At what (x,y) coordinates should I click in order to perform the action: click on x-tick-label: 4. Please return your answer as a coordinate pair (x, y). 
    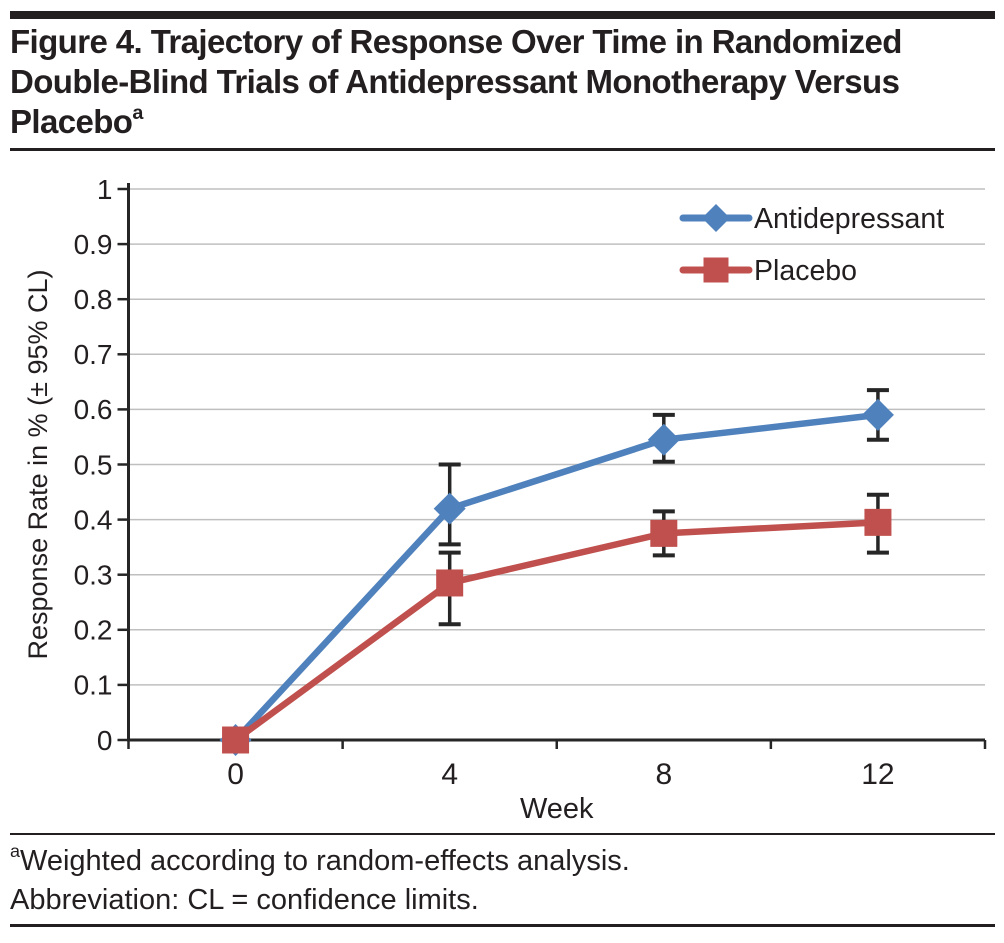
    Looking at the image, I should click on (449, 774).